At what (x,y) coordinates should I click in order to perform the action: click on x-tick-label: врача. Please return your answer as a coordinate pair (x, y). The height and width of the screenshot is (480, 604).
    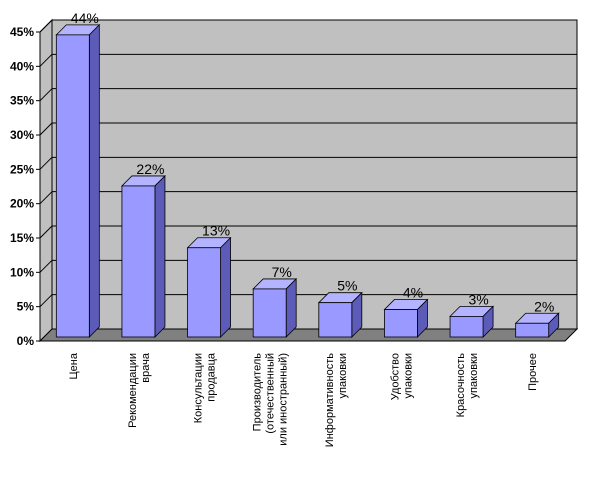
    Looking at the image, I should click on (146, 367).